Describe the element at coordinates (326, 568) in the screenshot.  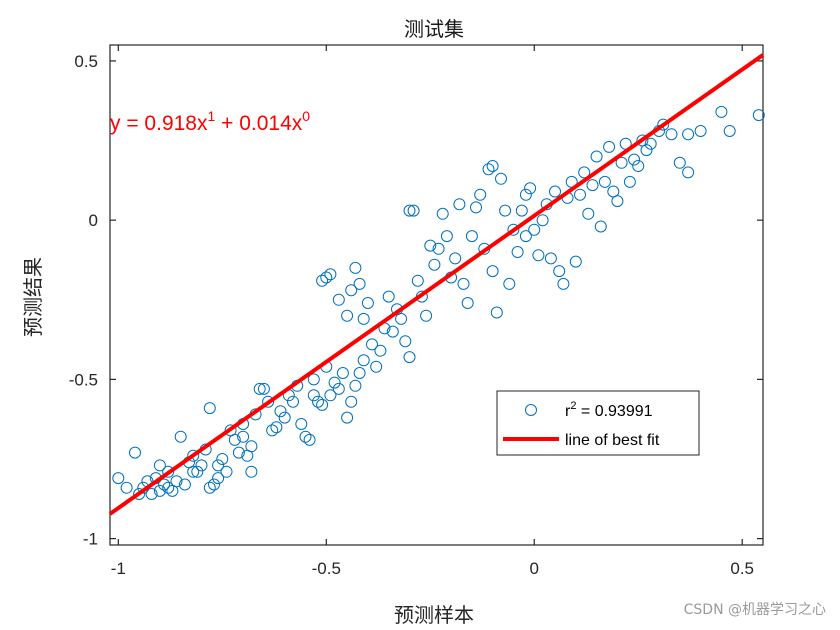
I see `x-tick-label: -0.5` at that location.